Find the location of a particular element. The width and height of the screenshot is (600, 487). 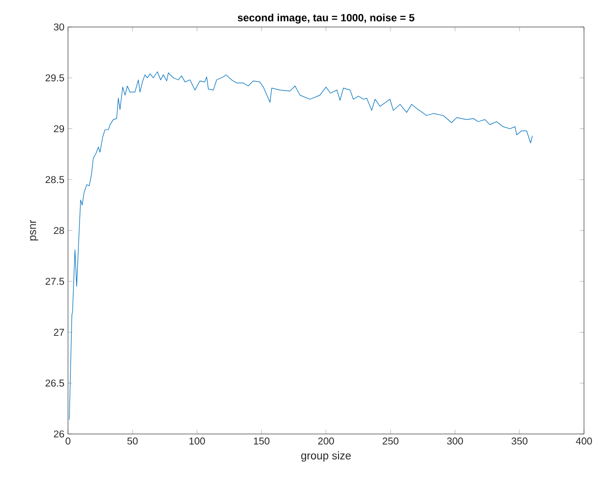

y-tick-label: 29.5 is located at coordinates (55, 78).